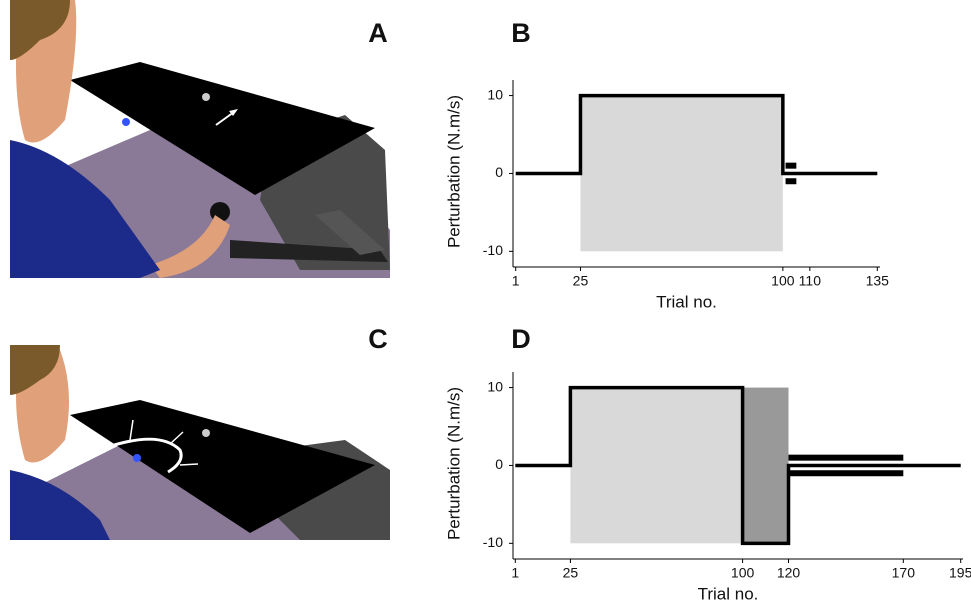 The image size is (971, 607). Describe the element at coordinates (521, 339) in the screenshot. I see `panel-label: D` at that location.